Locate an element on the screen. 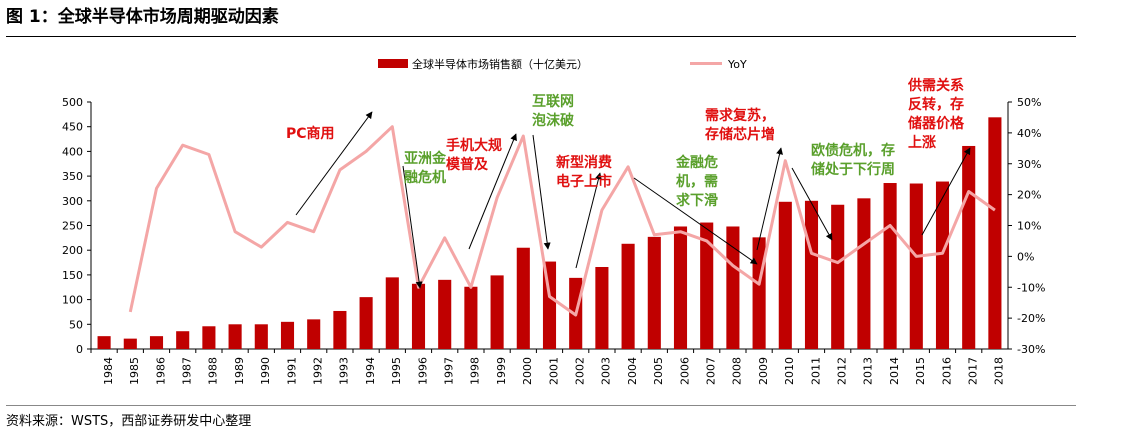  legend-bar-swatch is located at coordinates (393, 63).